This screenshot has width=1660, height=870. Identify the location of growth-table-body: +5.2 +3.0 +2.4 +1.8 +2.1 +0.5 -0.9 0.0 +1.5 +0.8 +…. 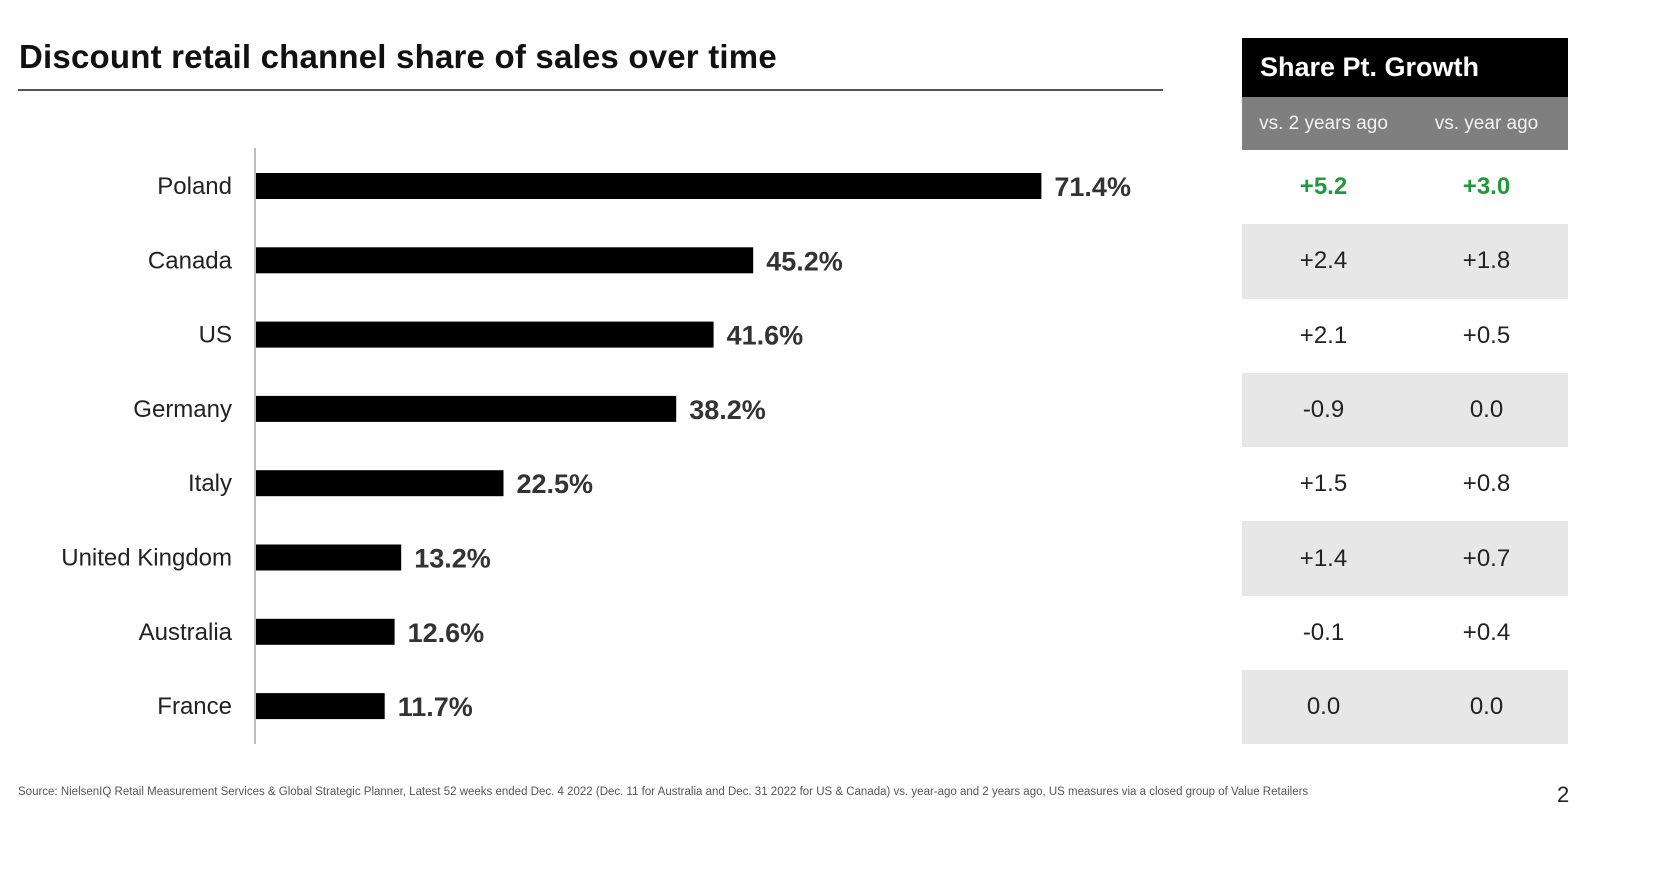
(1405, 447).